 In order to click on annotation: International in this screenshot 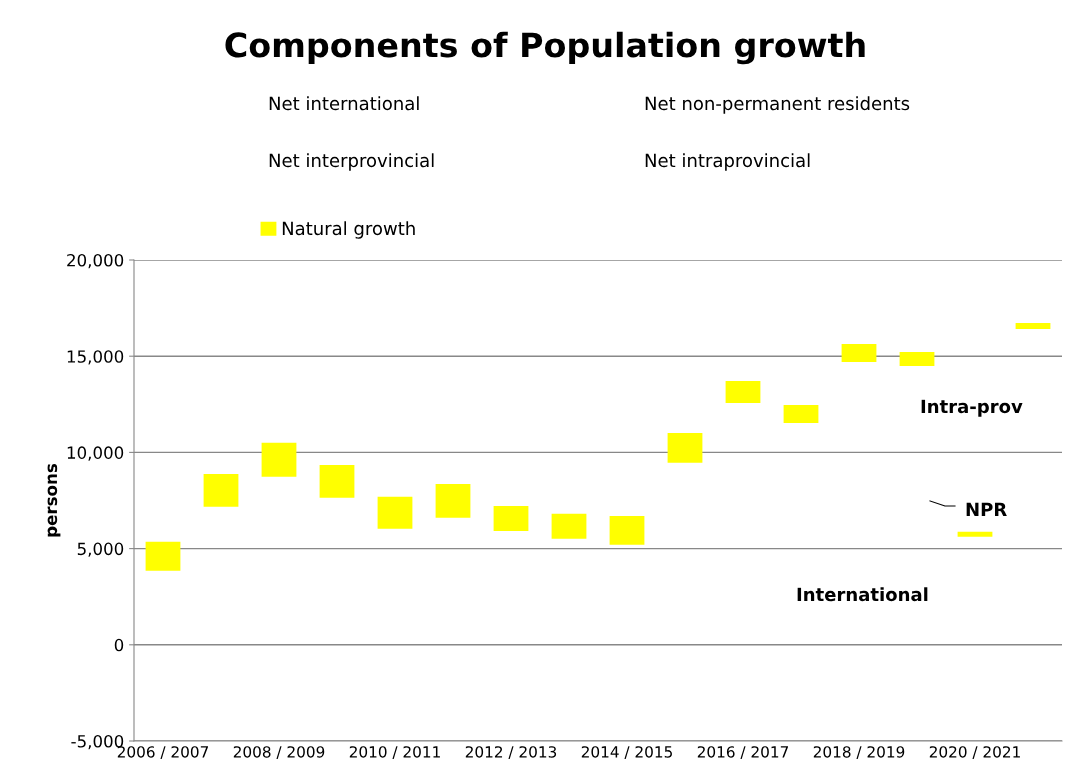, I will do `click(862, 594)`.